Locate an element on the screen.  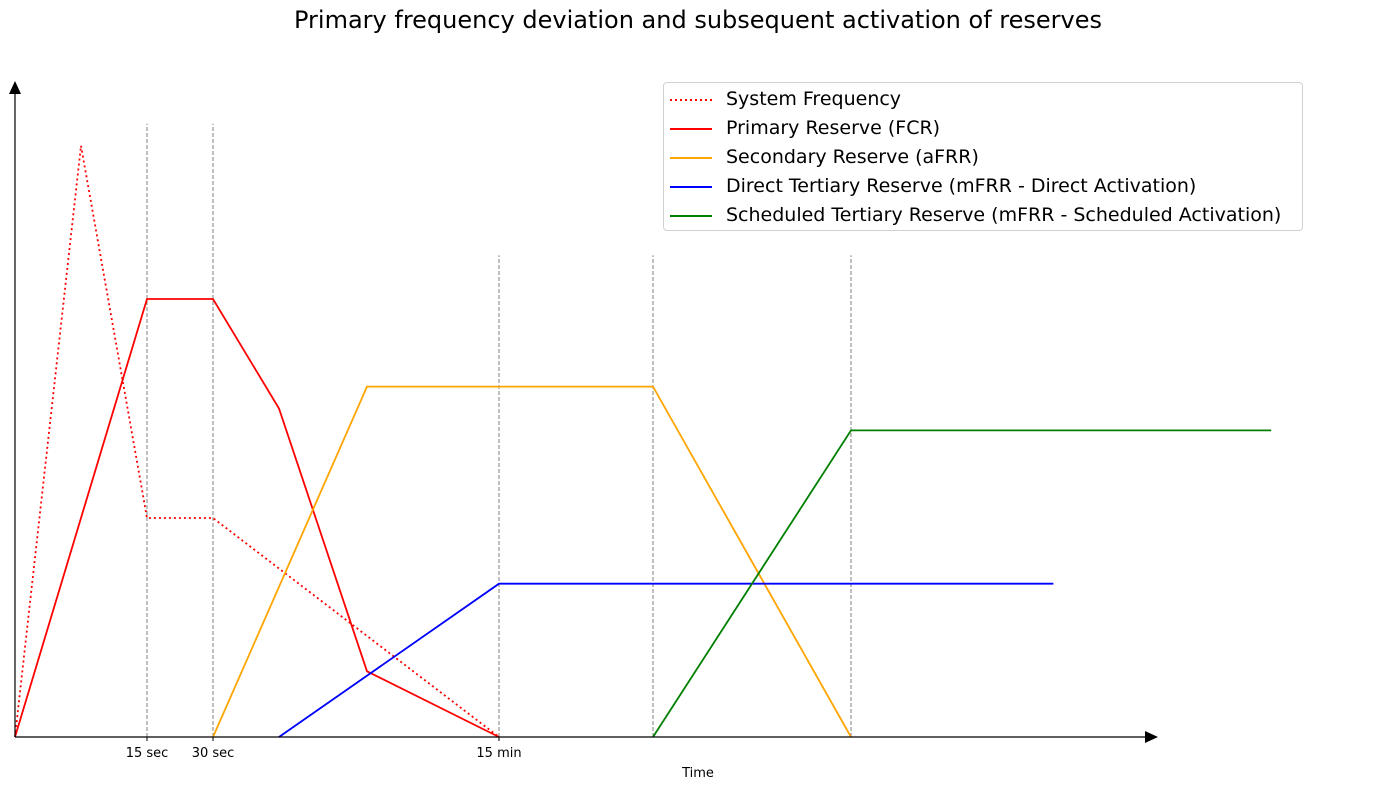
x-tick-label-15-min: 15 min is located at coordinates (498, 753).